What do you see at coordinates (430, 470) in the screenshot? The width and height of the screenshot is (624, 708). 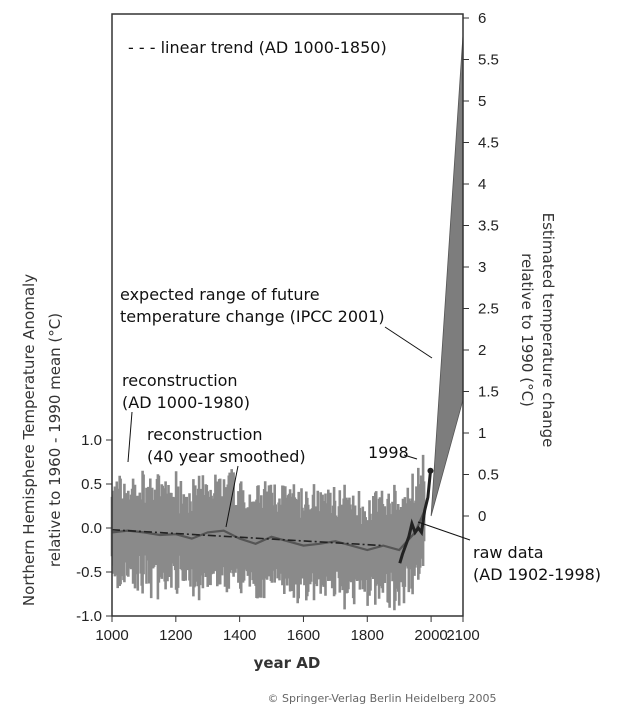 I see `marker-1998` at bounding box center [430, 470].